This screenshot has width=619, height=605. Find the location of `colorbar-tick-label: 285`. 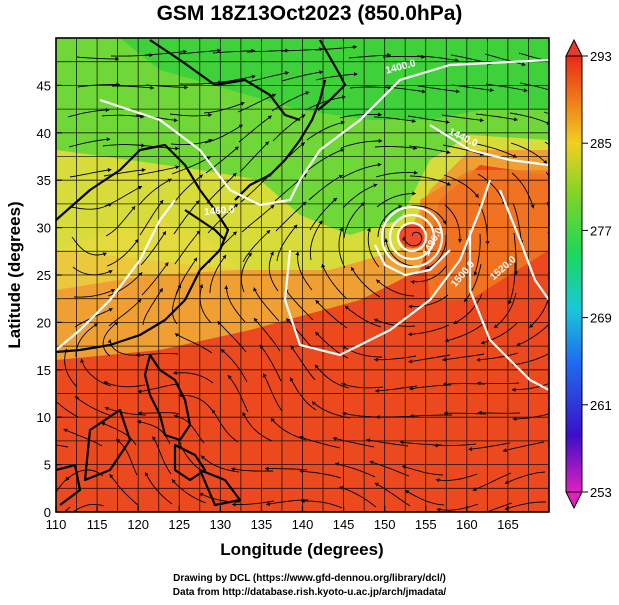

colorbar-tick-label: 285 is located at coordinates (601, 143).